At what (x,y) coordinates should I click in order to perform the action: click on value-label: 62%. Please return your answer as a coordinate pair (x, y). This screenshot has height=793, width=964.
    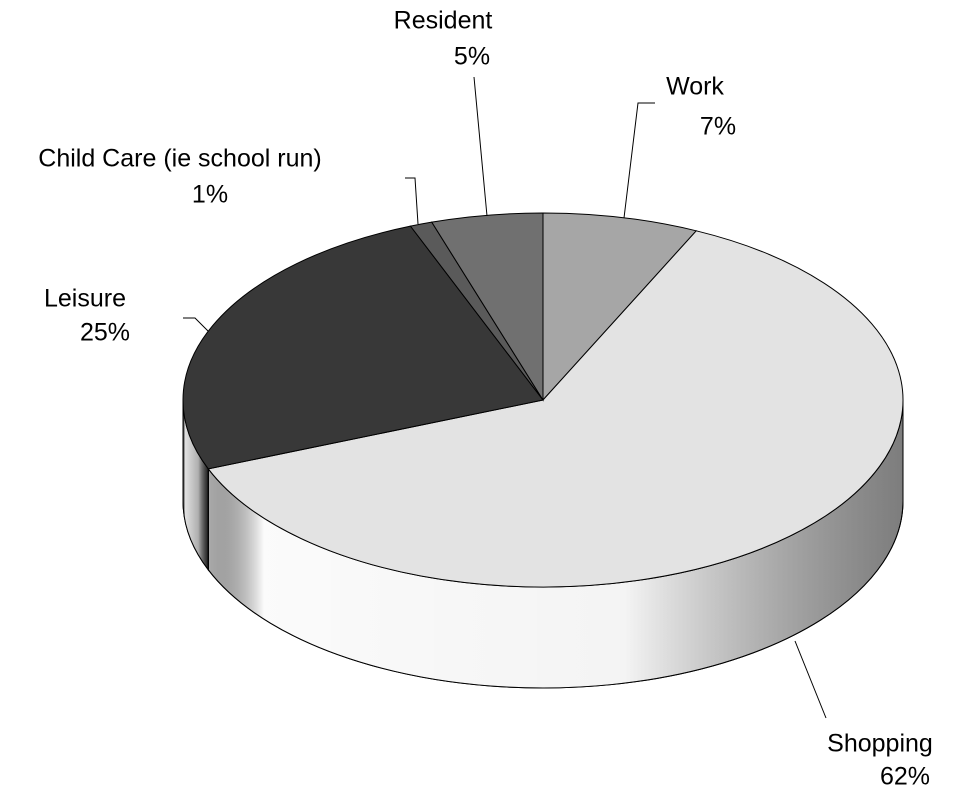
    Looking at the image, I should click on (905, 777).